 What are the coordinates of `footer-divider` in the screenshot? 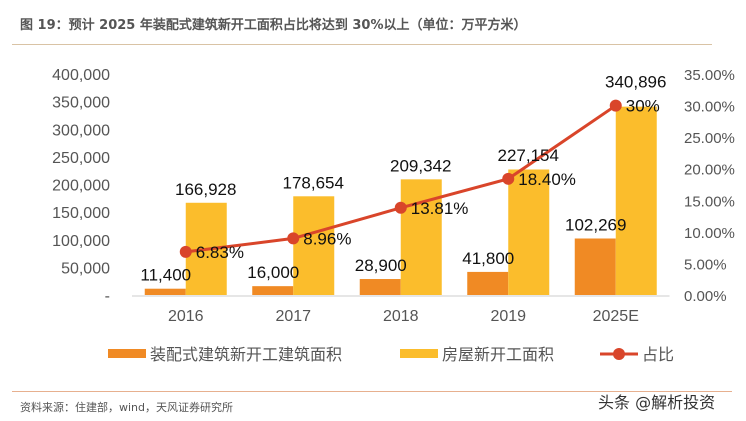 It's located at (372, 391).